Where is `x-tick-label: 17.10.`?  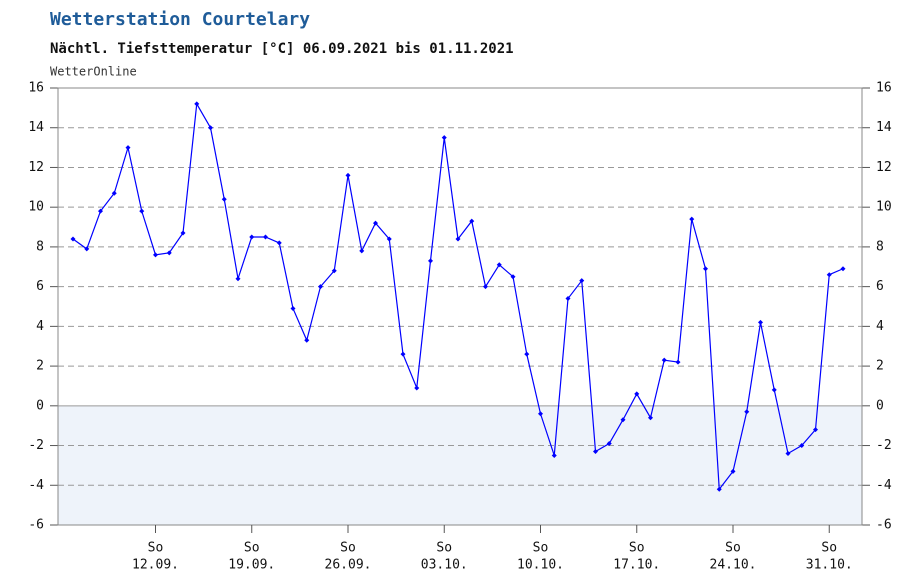 x-tick-label: 17.10. is located at coordinates (636, 565).